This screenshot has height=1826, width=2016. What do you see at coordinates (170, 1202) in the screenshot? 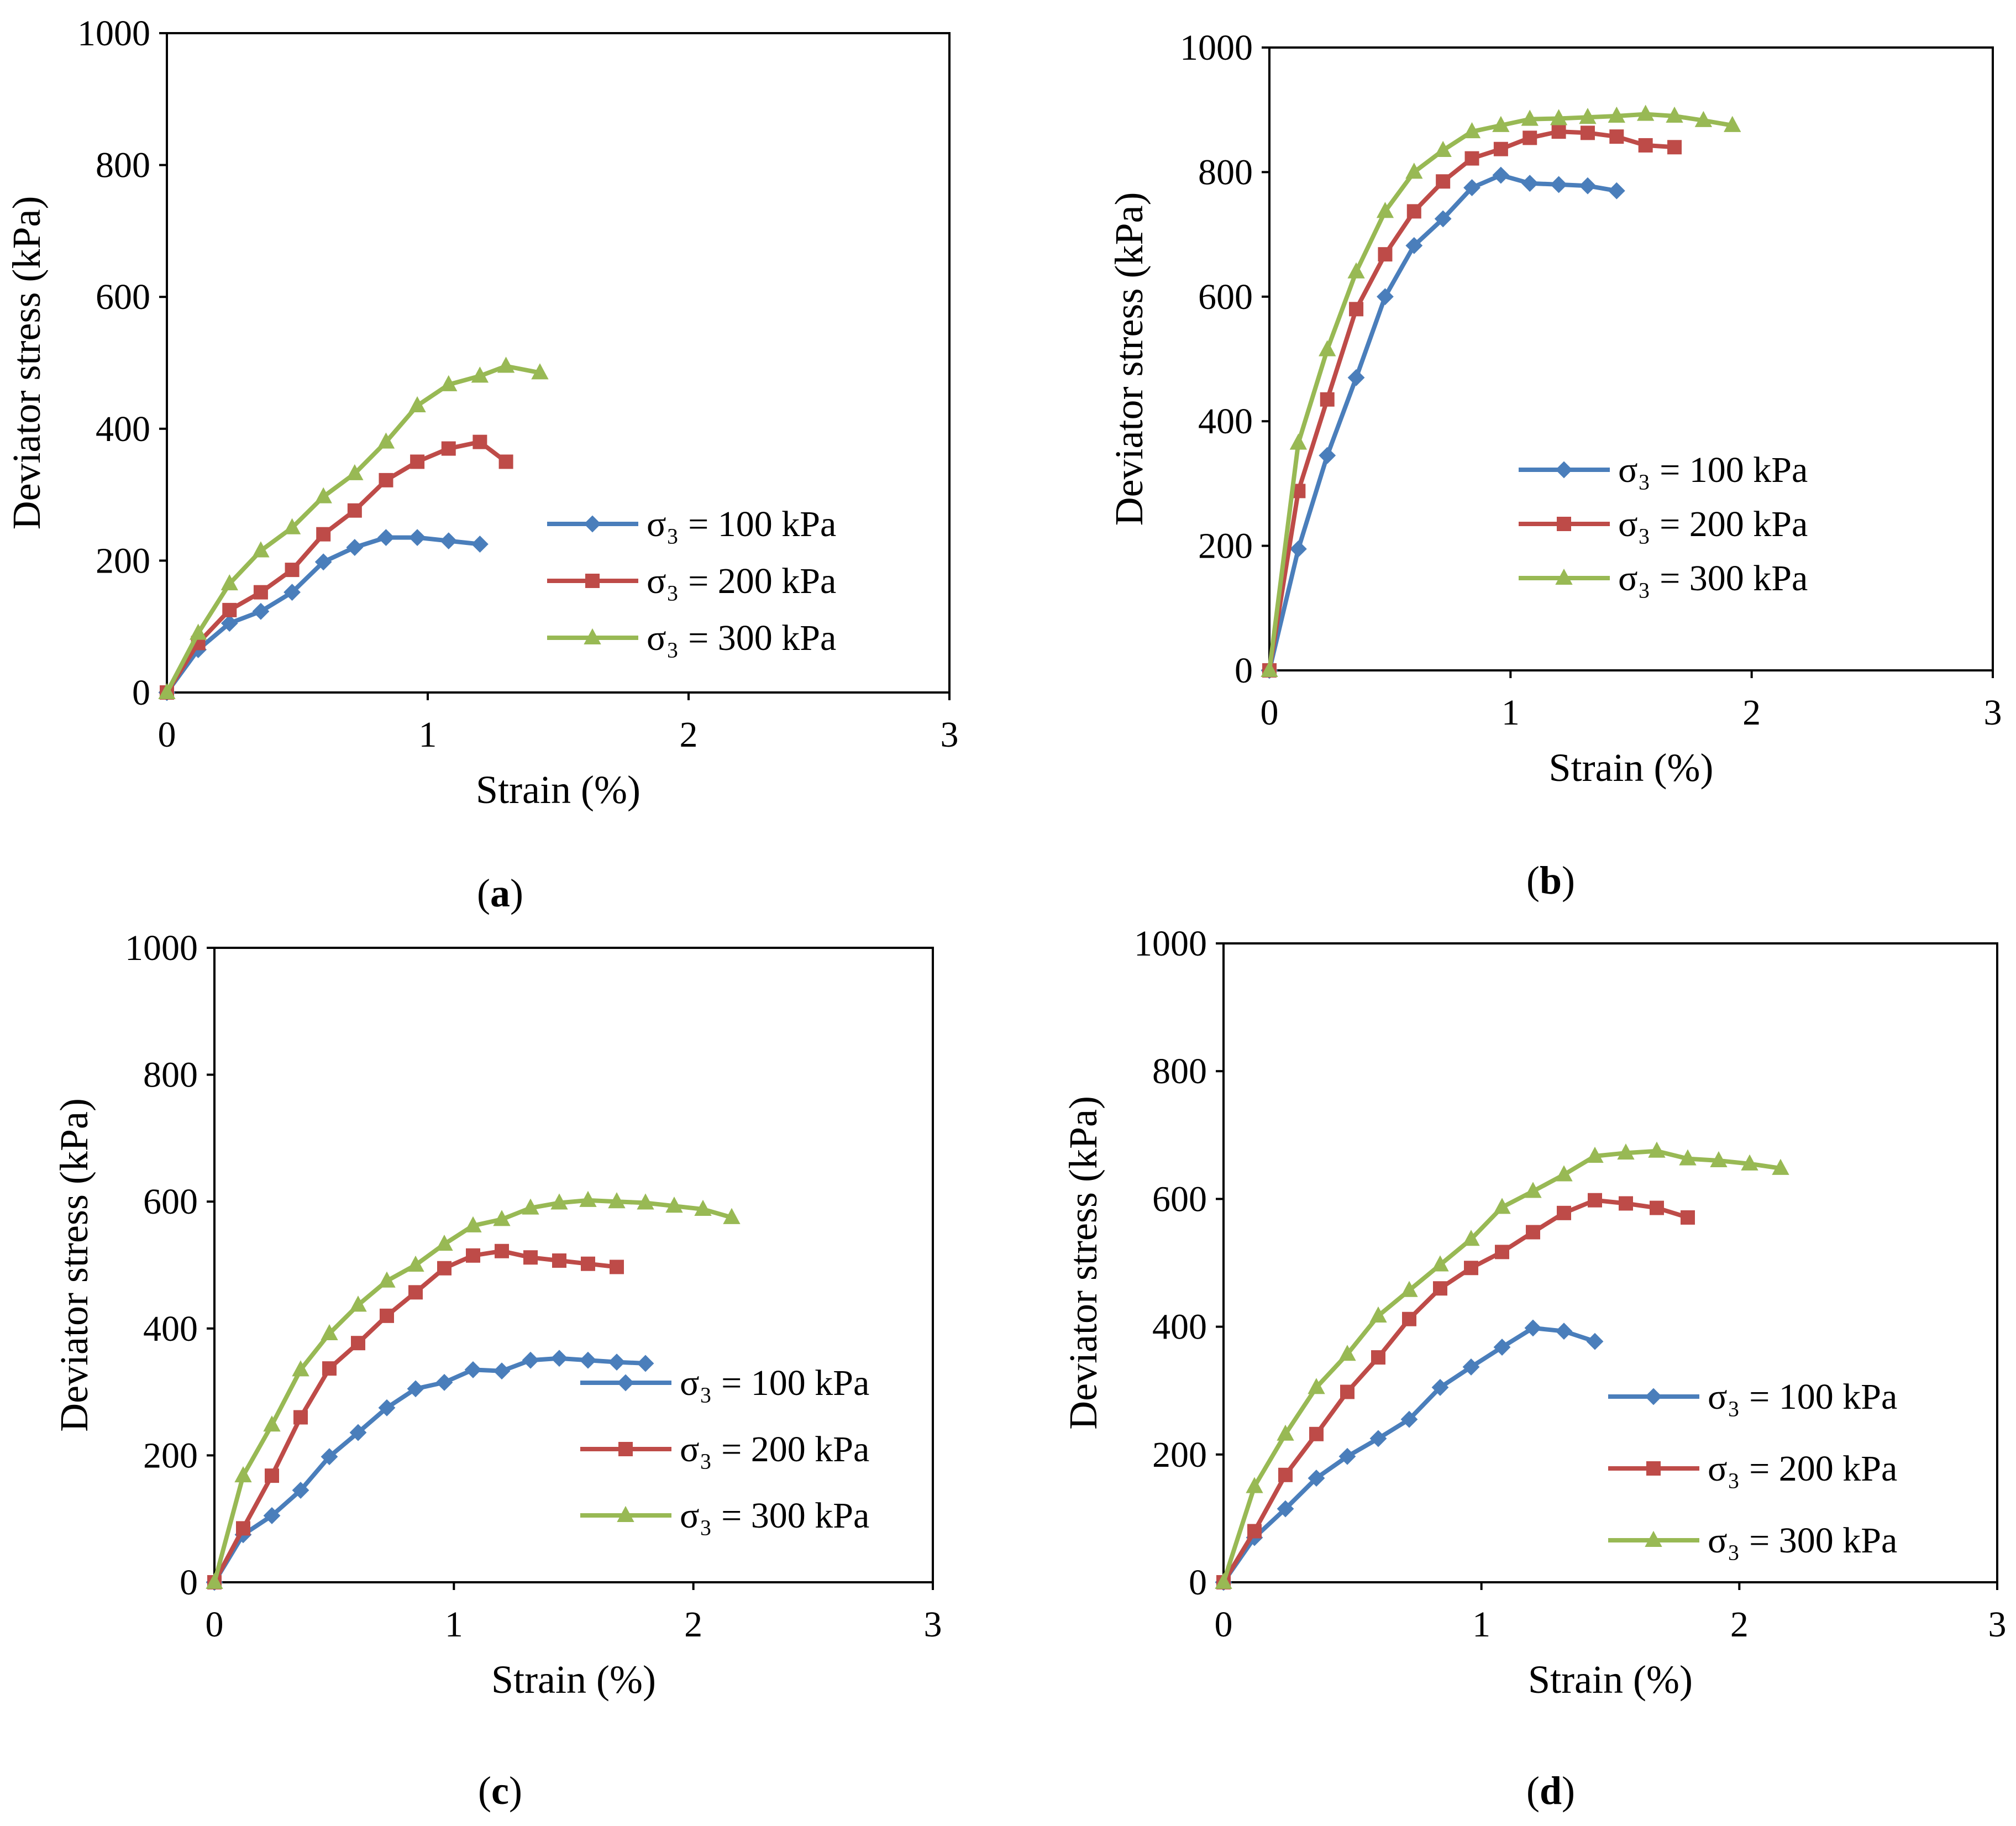
I see `y-tick-label: 600` at bounding box center [170, 1202].